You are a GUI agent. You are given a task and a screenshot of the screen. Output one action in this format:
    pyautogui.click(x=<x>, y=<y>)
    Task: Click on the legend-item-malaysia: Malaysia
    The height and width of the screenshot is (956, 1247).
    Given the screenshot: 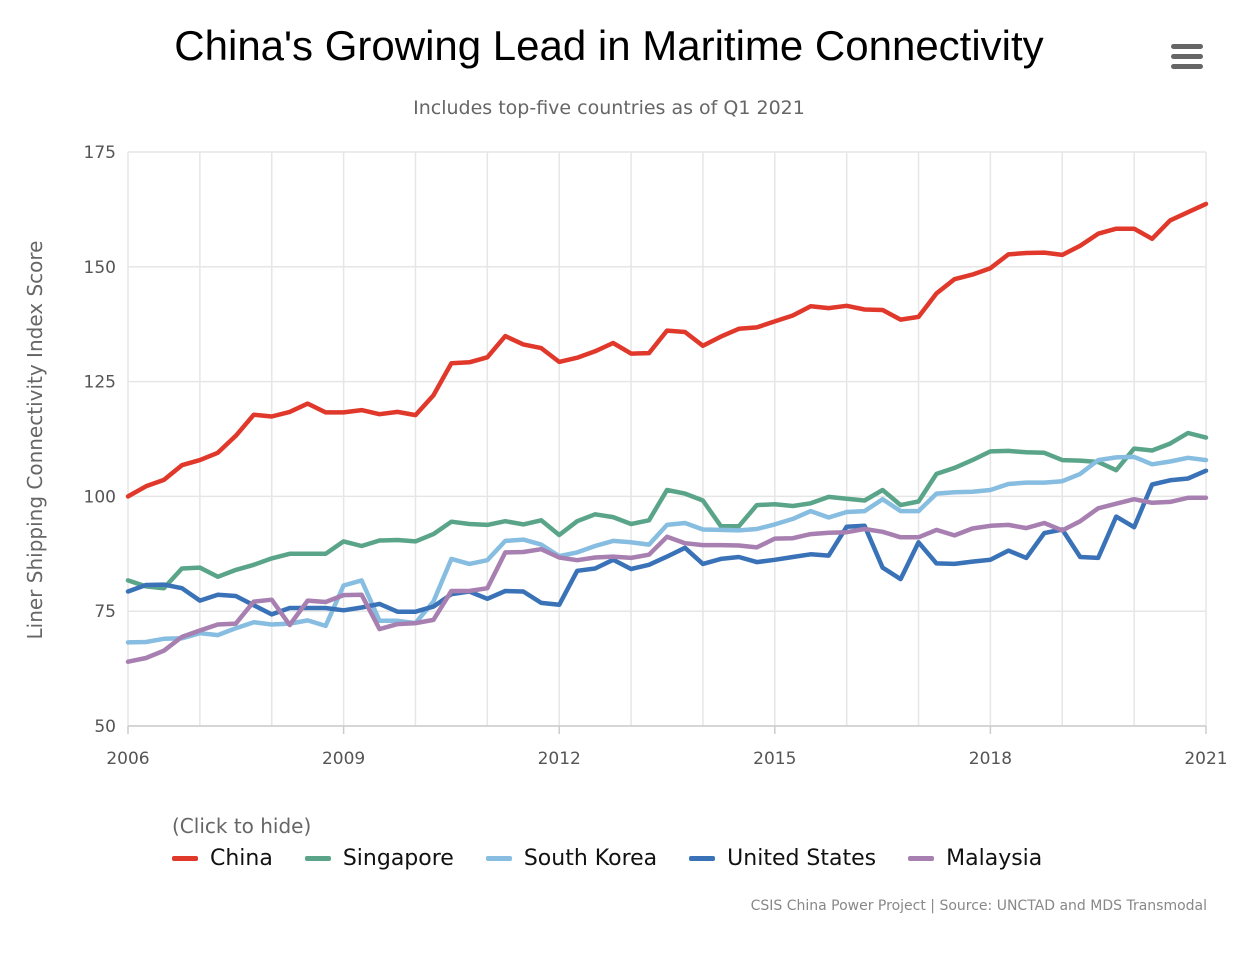 What is the action you would take?
    pyautogui.click(x=975, y=858)
    